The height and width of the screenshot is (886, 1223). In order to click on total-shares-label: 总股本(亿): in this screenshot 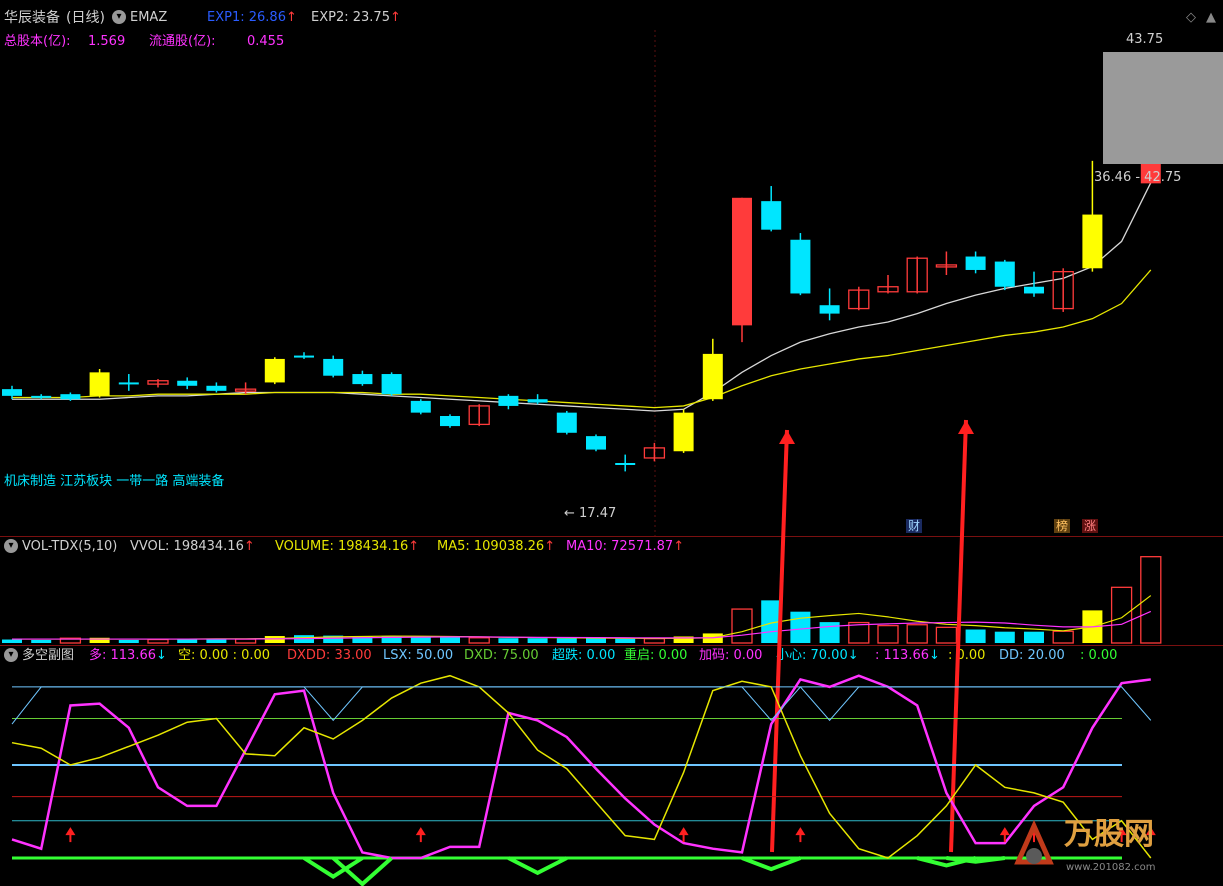, I will do `click(37, 41)`.